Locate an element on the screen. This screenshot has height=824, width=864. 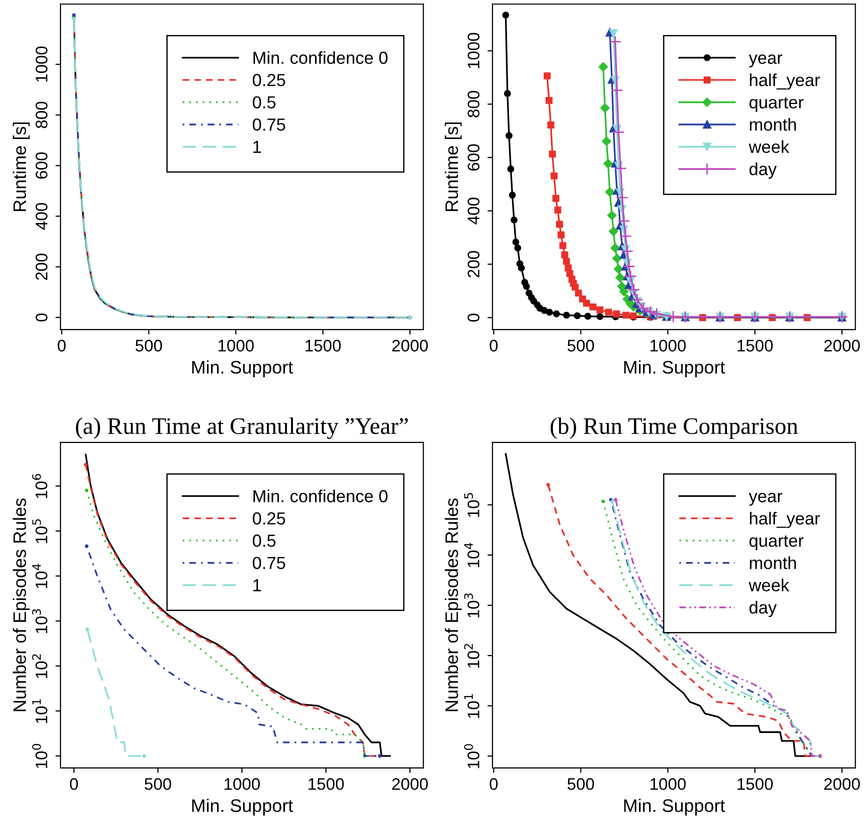
text: (a) Run Time at Granularity ”Year” is located at coordinates (242, 428).